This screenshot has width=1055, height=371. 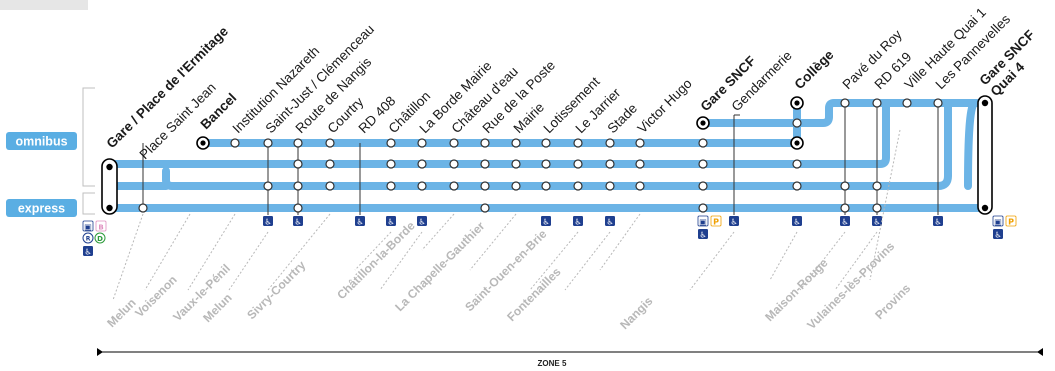 I want to click on commune-label: Nangis, so click(x=636, y=313).